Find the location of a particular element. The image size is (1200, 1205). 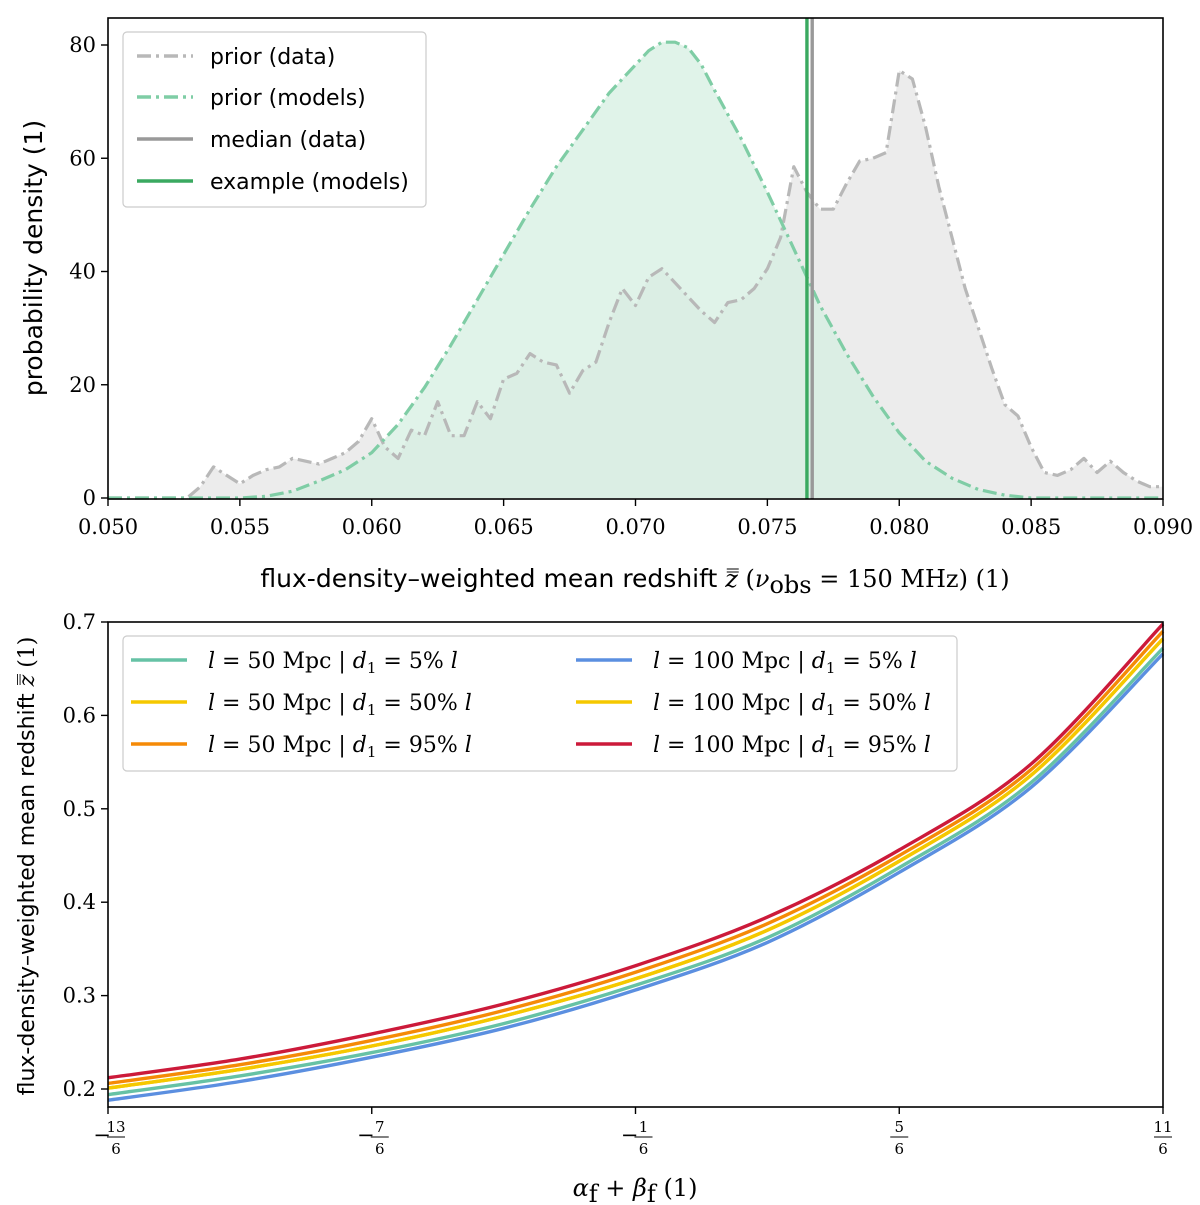

top-x-tick-label: 0.080 is located at coordinates (899, 527).